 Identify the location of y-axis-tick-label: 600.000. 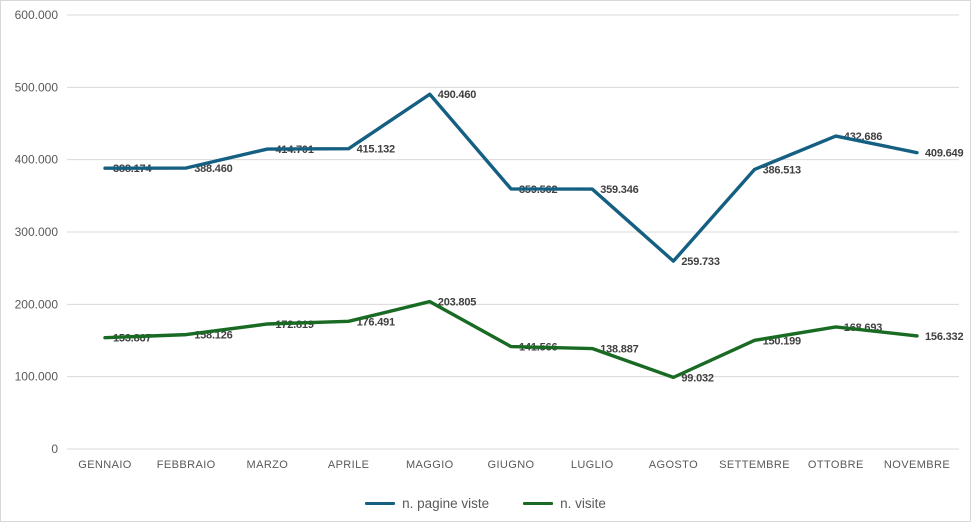
(37, 15).